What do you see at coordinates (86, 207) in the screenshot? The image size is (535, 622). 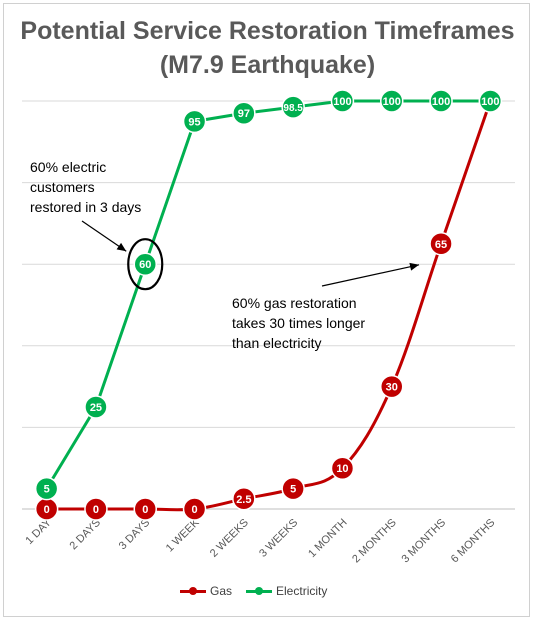 I see `annotation-electric-line-3: restored in 3 days` at bounding box center [86, 207].